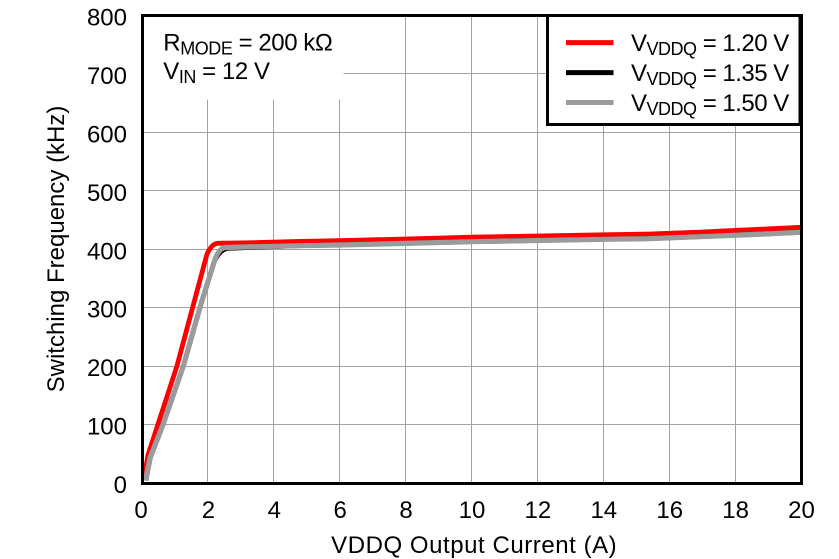  Describe the element at coordinates (474, 545) in the screenshot. I see `svg-text: VDDQ Output Current (A)` at that location.